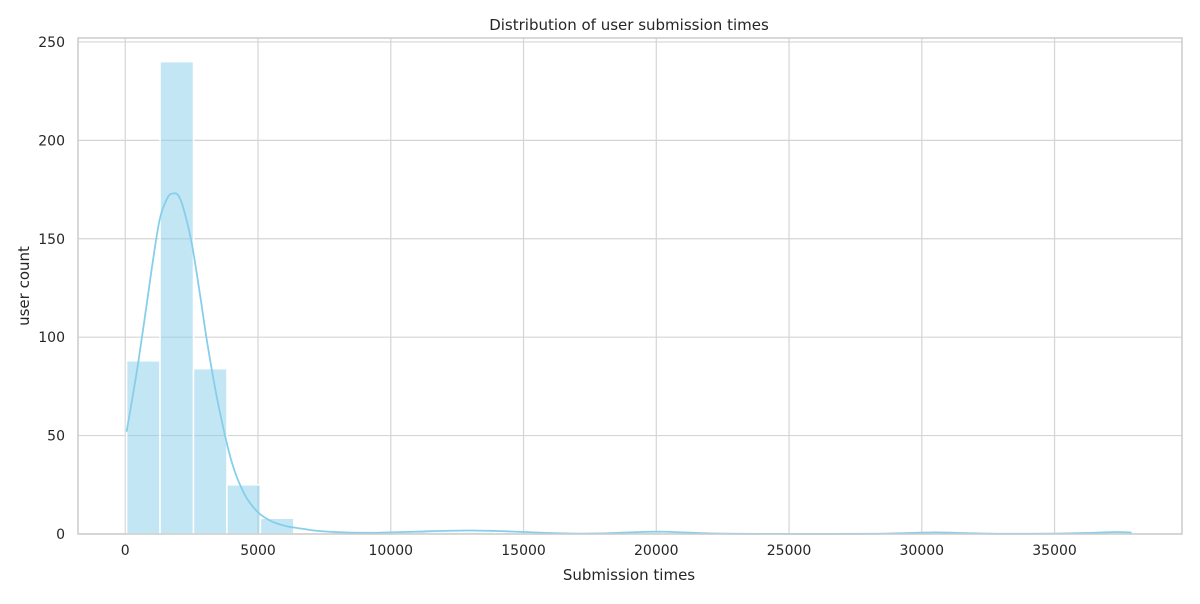  What do you see at coordinates (51, 338) in the screenshot?
I see `y-tick-label: 100` at bounding box center [51, 338].